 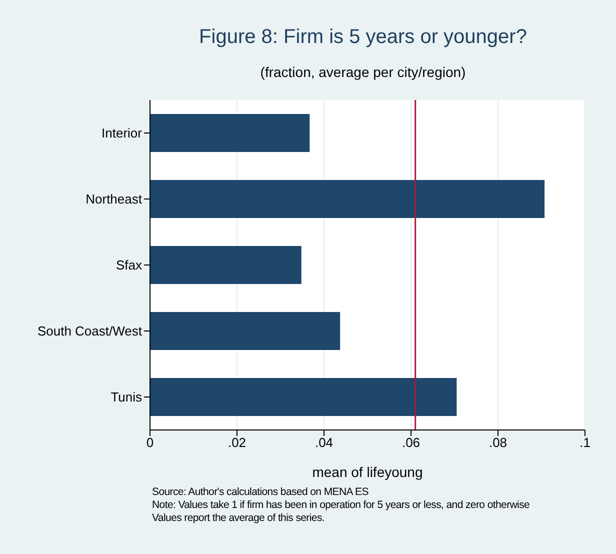 I want to click on y-tick-label: South Coast/West, so click(x=89, y=331).